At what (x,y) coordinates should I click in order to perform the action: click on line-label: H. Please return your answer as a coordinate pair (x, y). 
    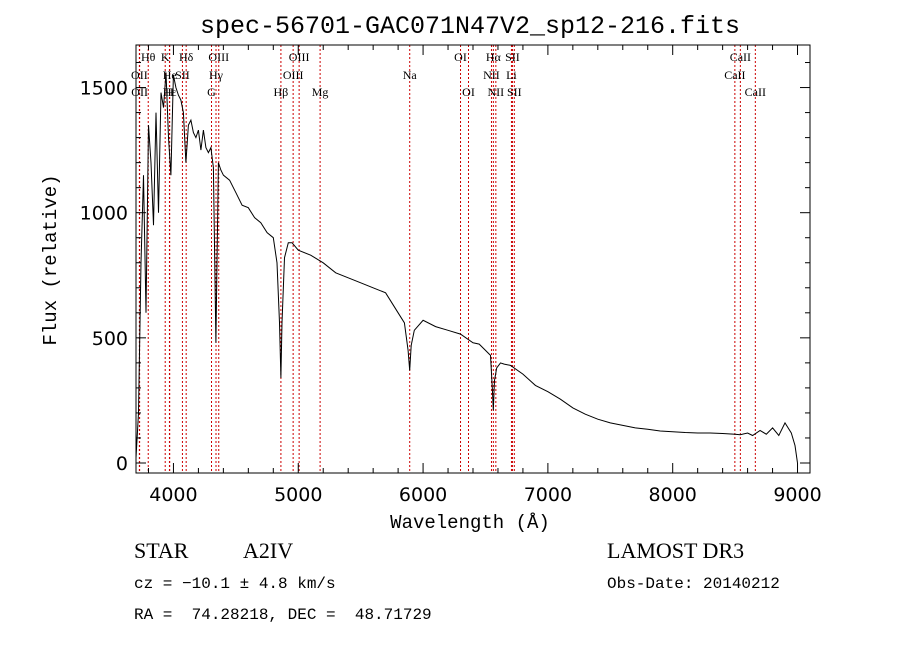
    Looking at the image, I should click on (169, 92).